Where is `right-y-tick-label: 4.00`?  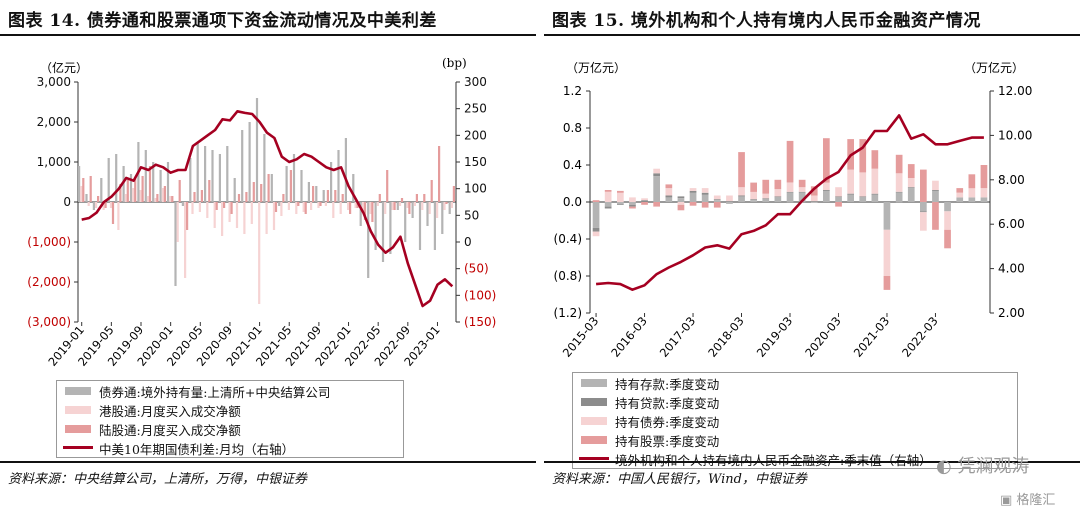
right-y-tick-label: 4.00 is located at coordinates (1011, 269).